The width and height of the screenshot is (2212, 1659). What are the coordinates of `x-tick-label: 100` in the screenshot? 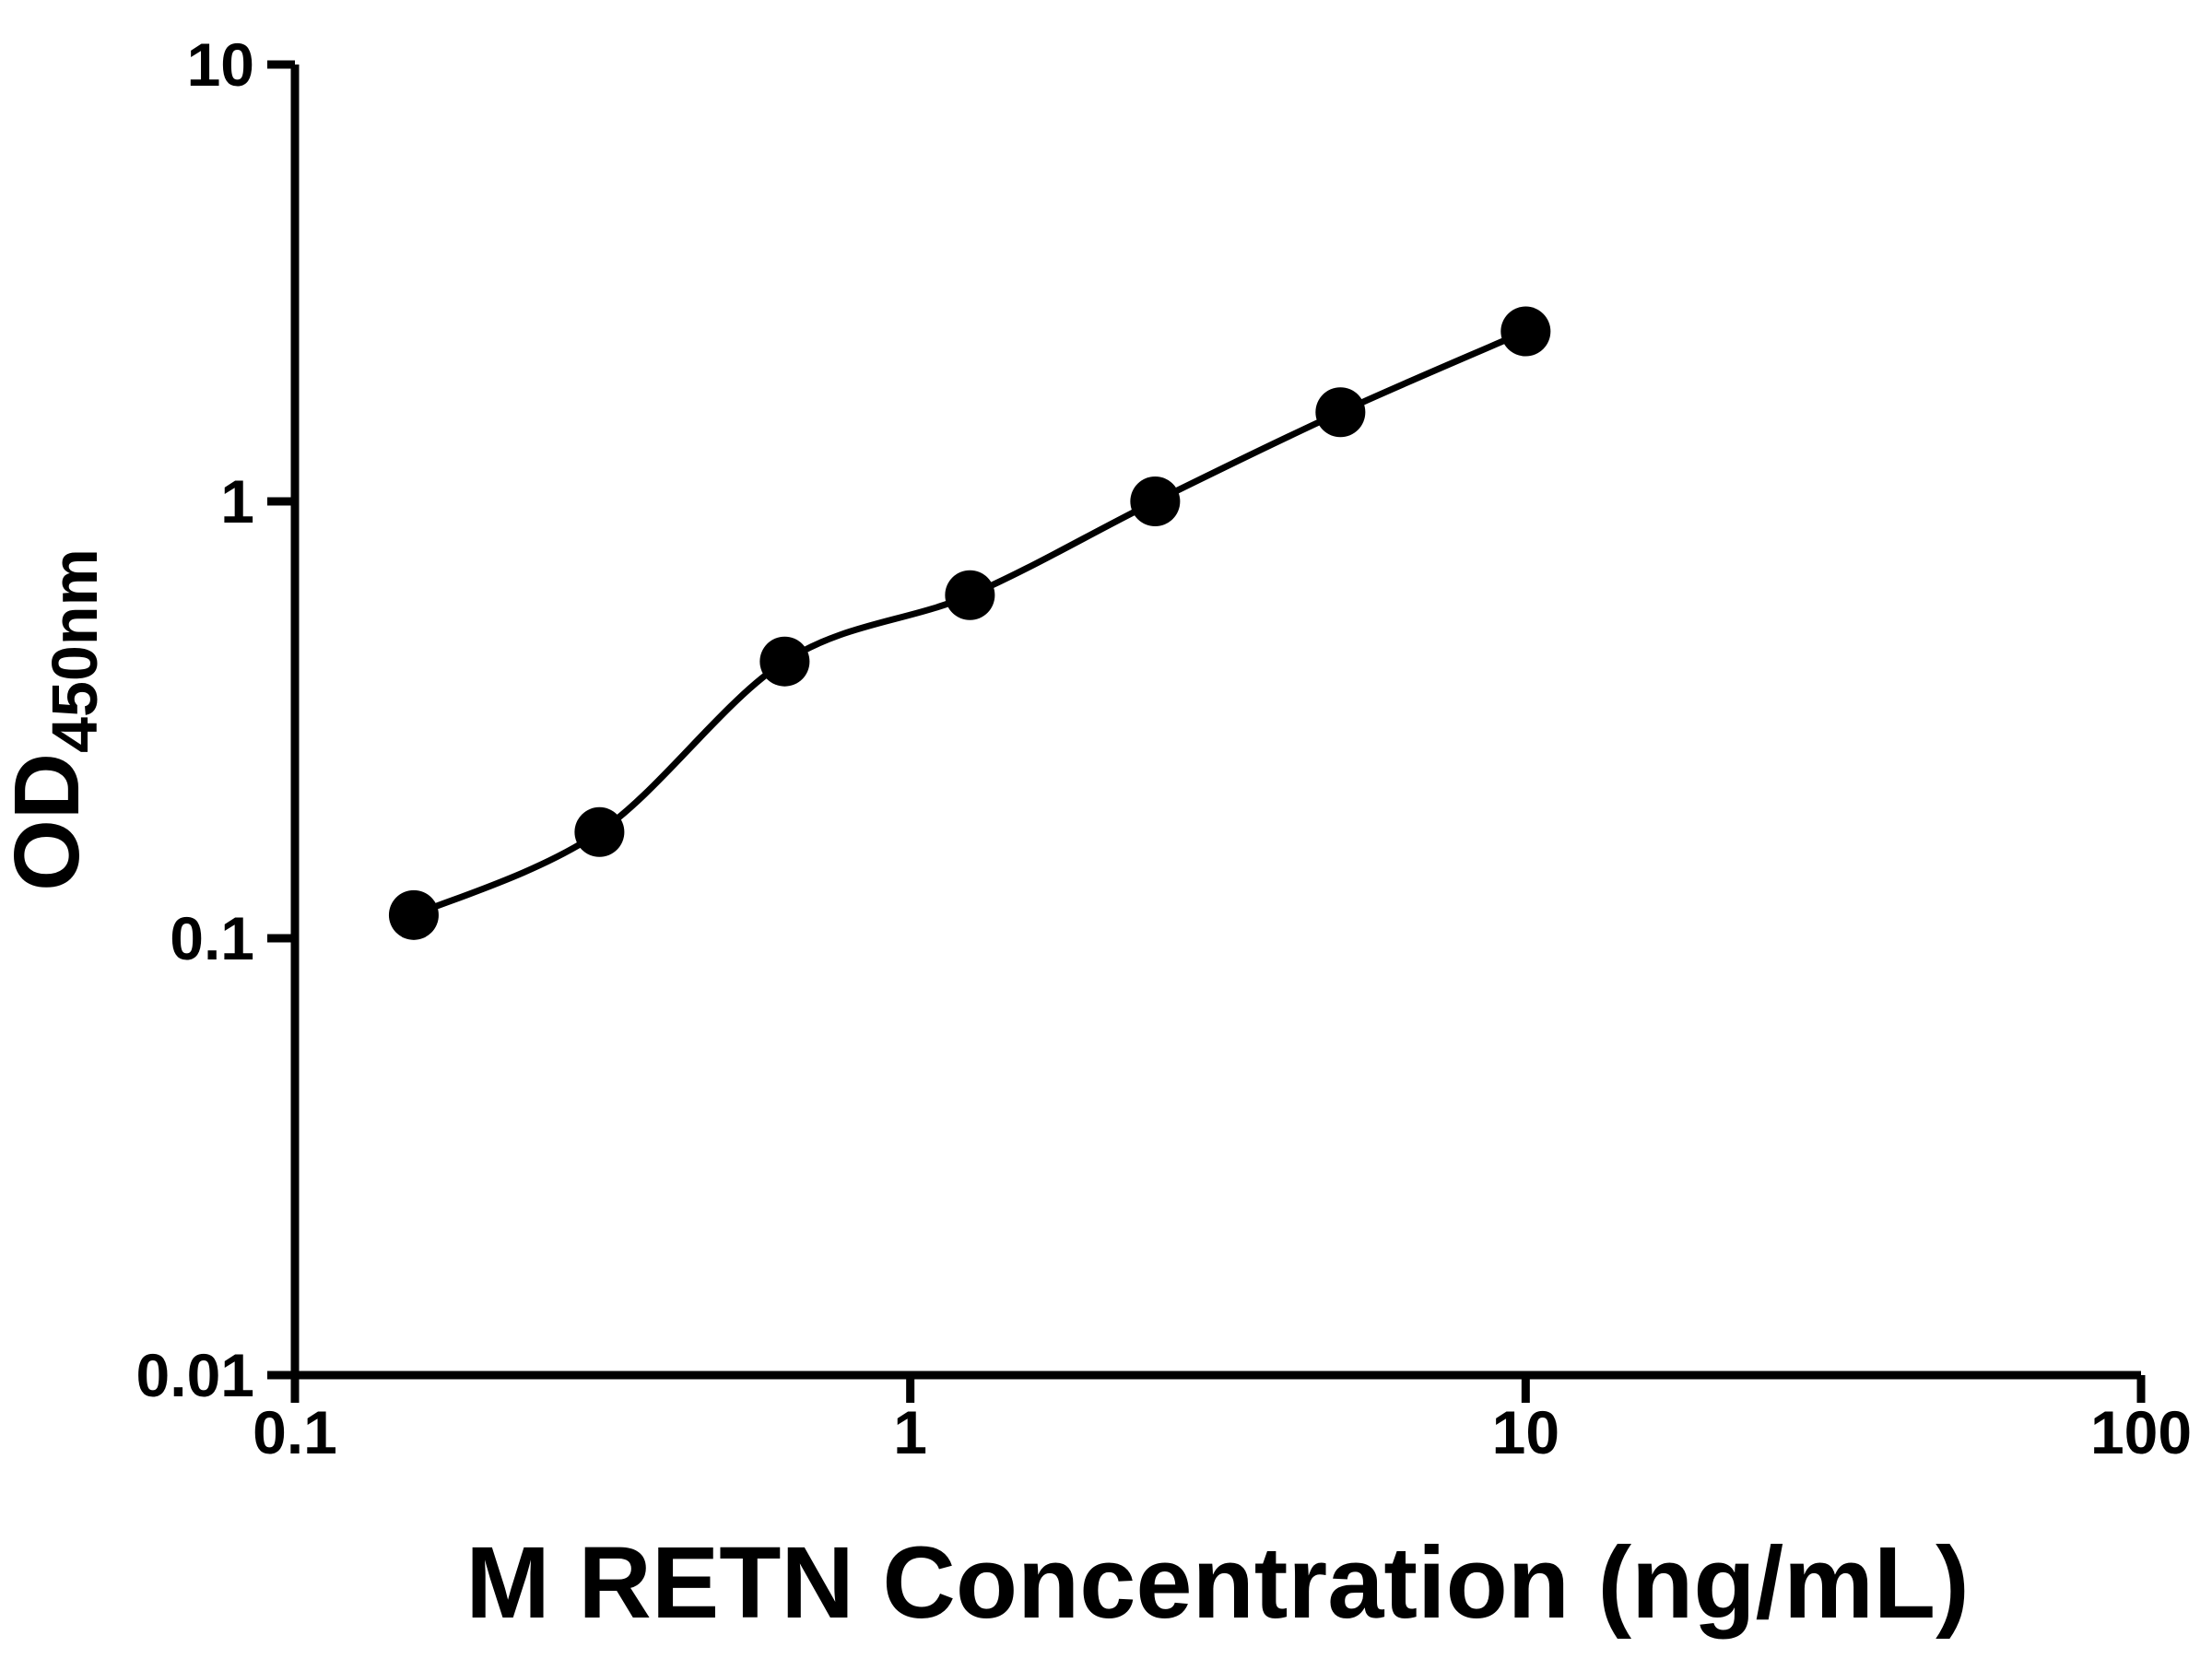 It's located at (2141, 1432).